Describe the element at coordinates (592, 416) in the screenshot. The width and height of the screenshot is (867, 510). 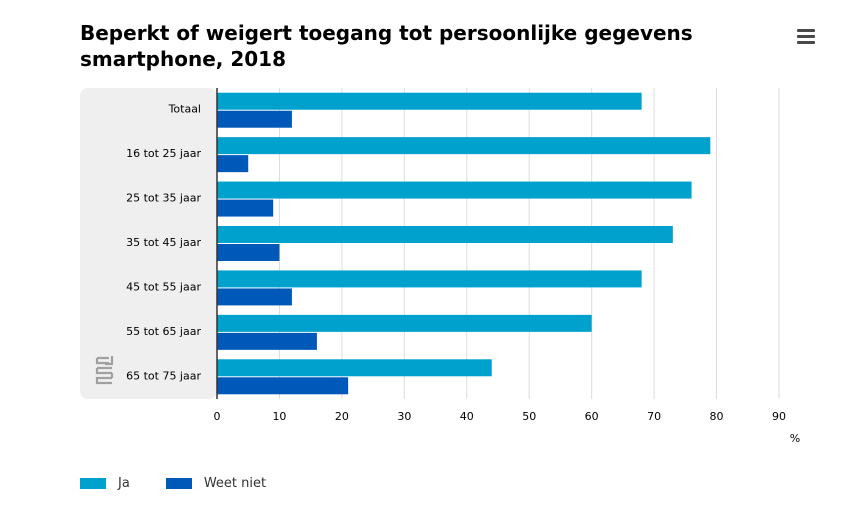
I see `x-tick-label: 60` at that location.